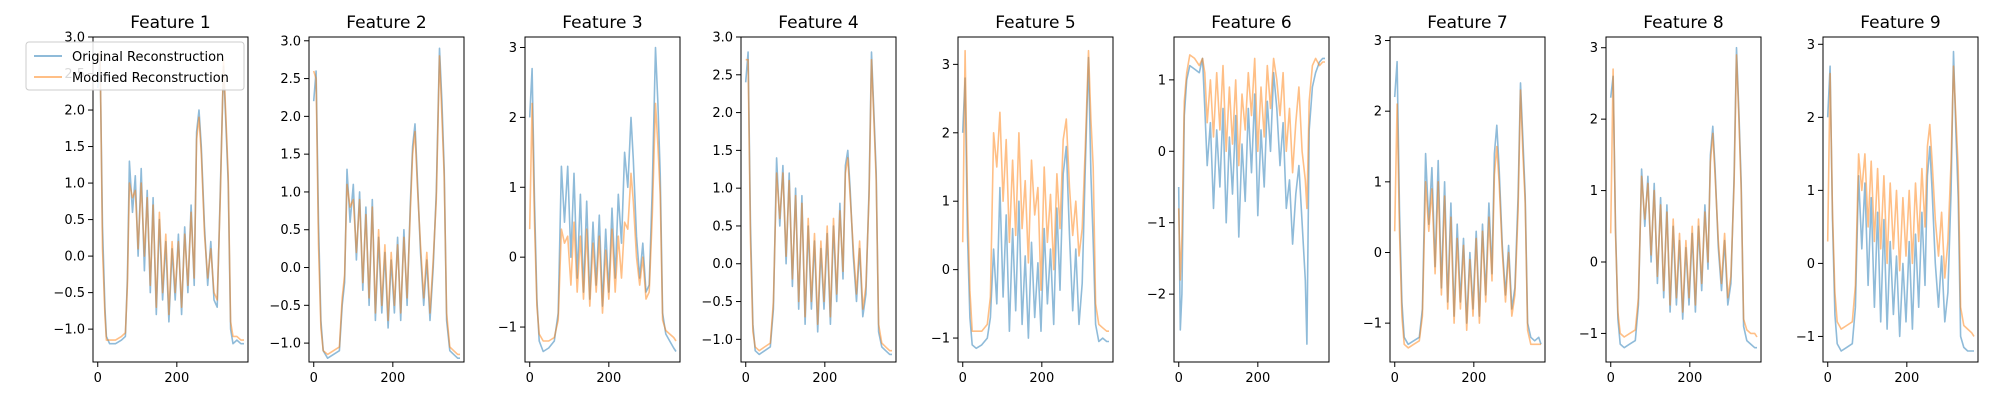 Image resolution: width=2000 pixels, height=400 pixels. I want to click on y-tick-label: 1.5, so click(722, 151).